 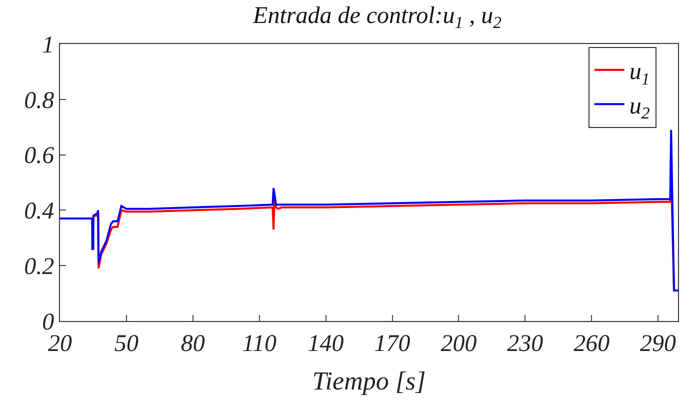 I want to click on x-tick-label: 80, so click(x=192, y=343).